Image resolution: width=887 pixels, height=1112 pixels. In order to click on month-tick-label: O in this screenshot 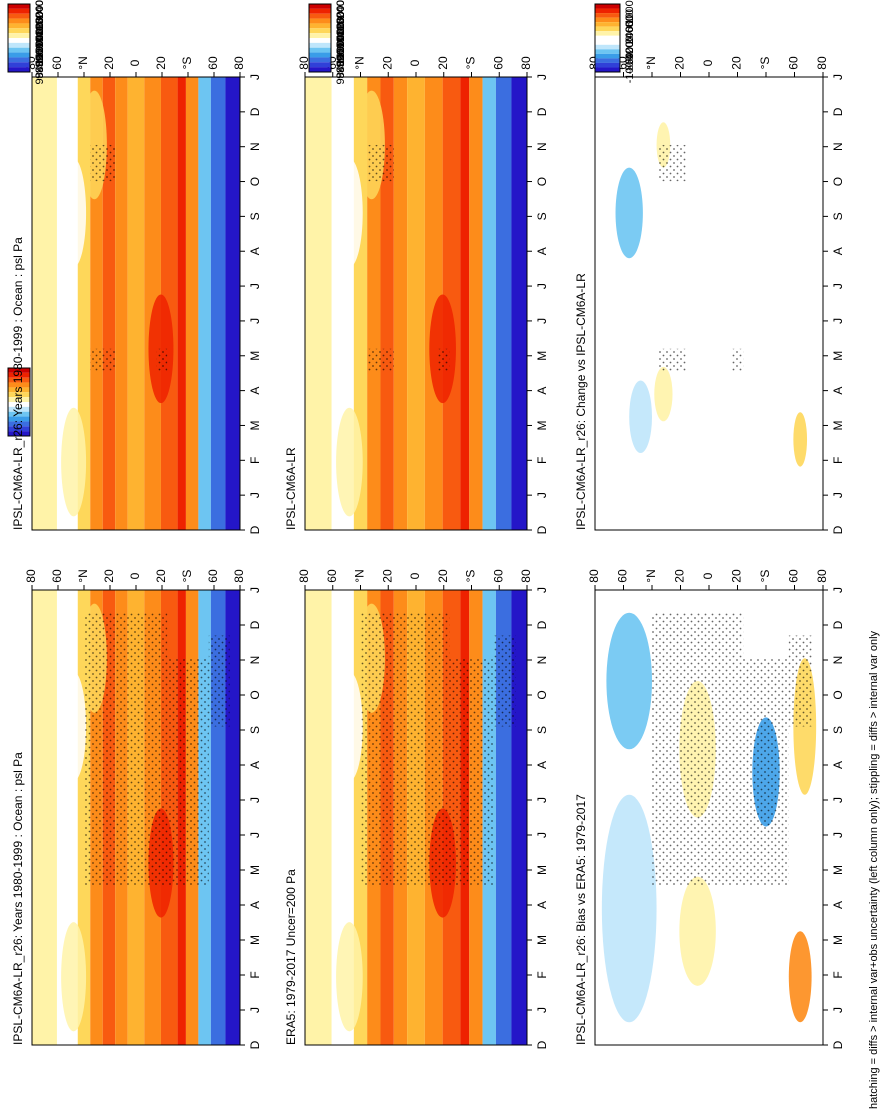, I will do `click(255, 181)`.